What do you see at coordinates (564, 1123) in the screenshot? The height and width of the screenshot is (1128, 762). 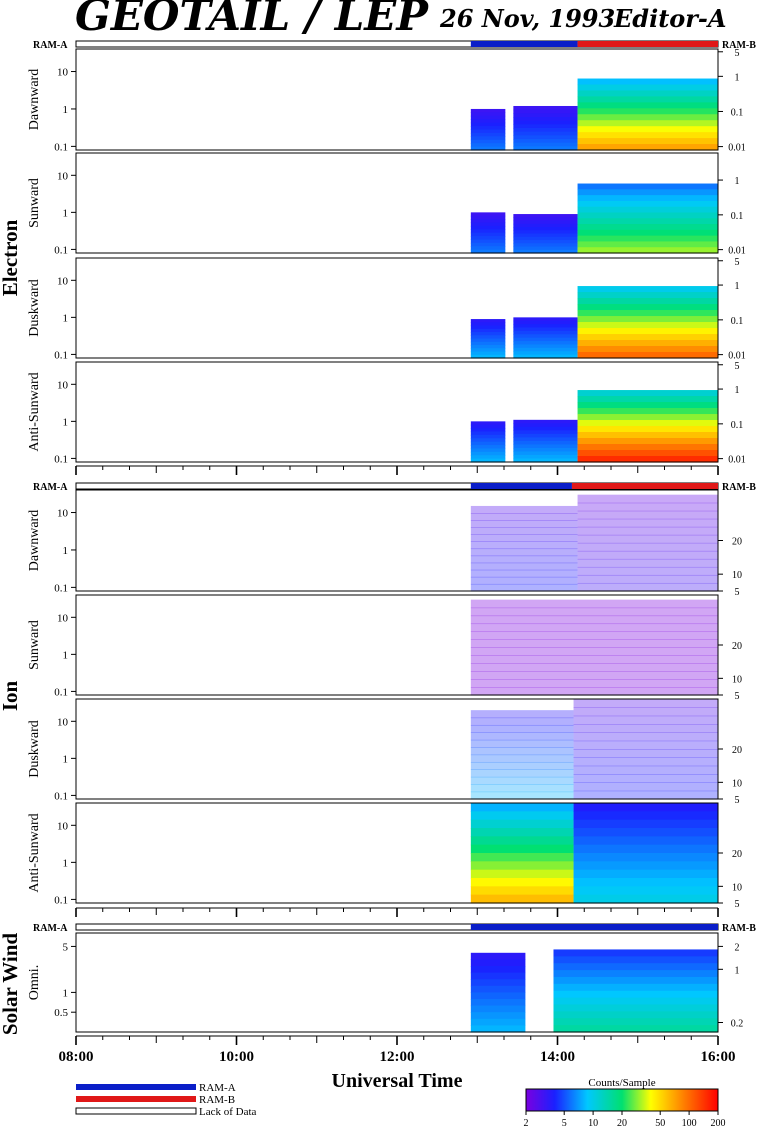 I see `colorbar-tick-label: 5` at bounding box center [564, 1123].